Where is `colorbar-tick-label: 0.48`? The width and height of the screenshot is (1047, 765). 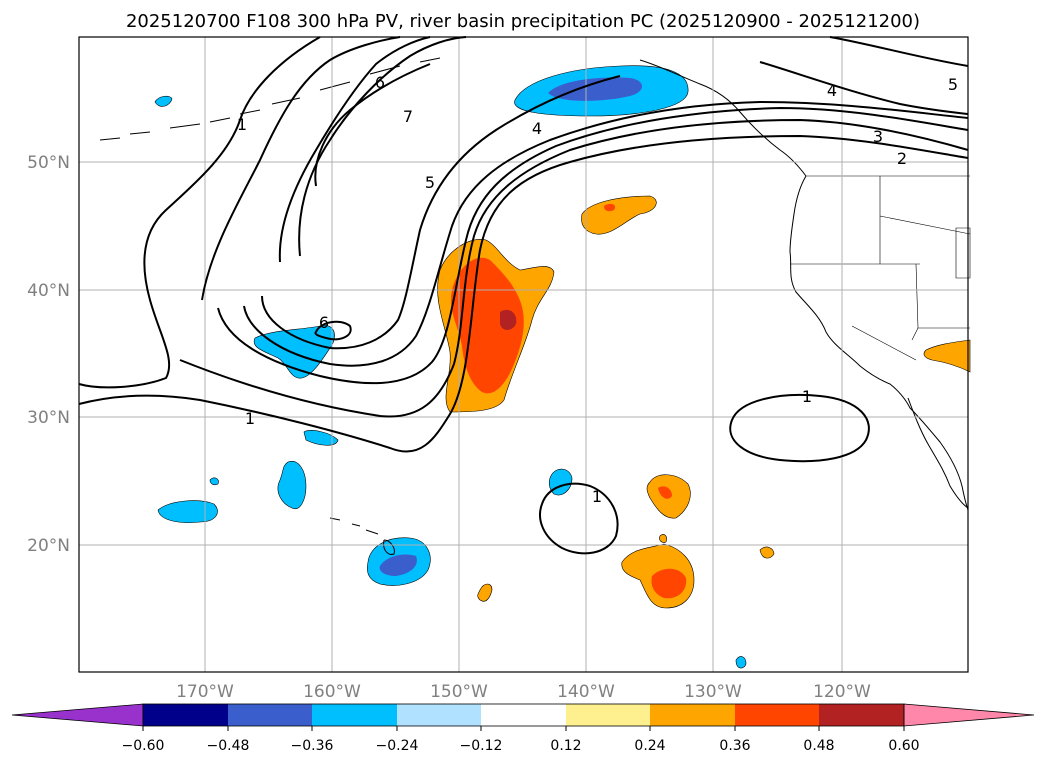 colorbar-tick-label: 0.48 is located at coordinates (818, 746).